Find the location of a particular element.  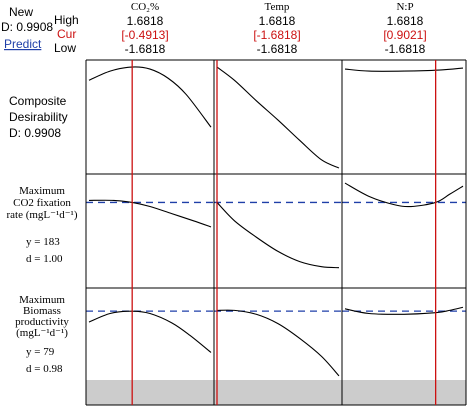

new-label: New is located at coordinates (21, 12).